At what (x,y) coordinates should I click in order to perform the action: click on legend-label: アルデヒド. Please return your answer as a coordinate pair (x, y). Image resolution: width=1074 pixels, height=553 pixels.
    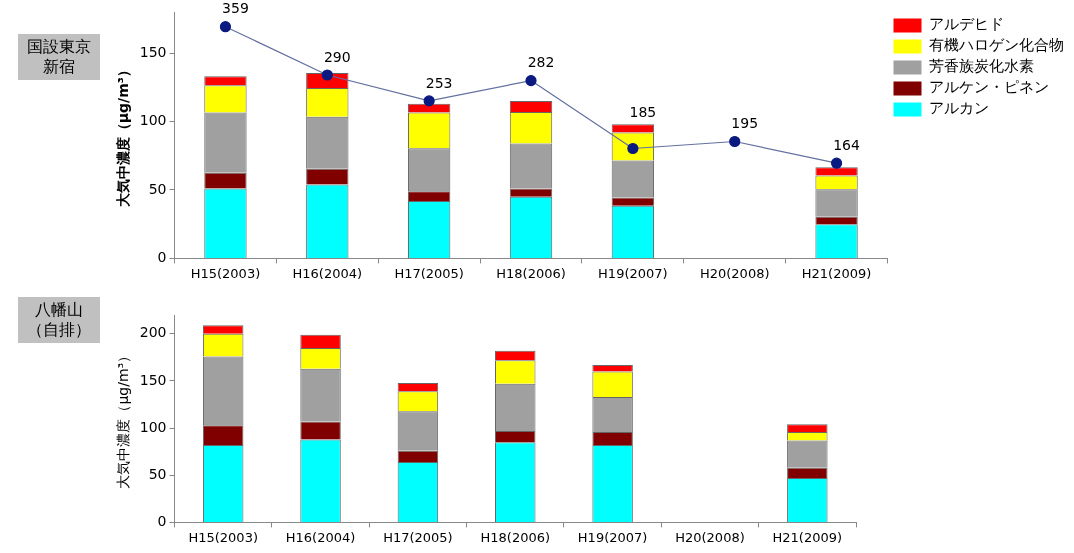
    Looking at the image, I should click on (966, 24).